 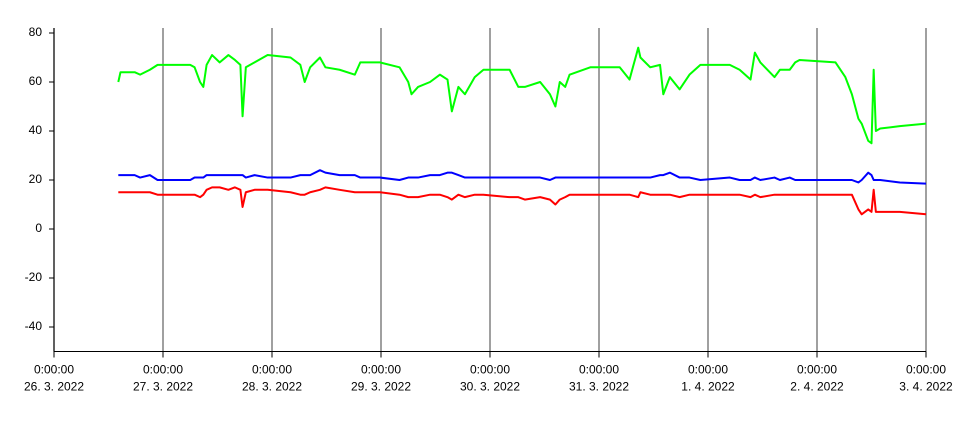 I want to click on x-tick-label: 3. 4. 2022, so click(x=926, y=387).